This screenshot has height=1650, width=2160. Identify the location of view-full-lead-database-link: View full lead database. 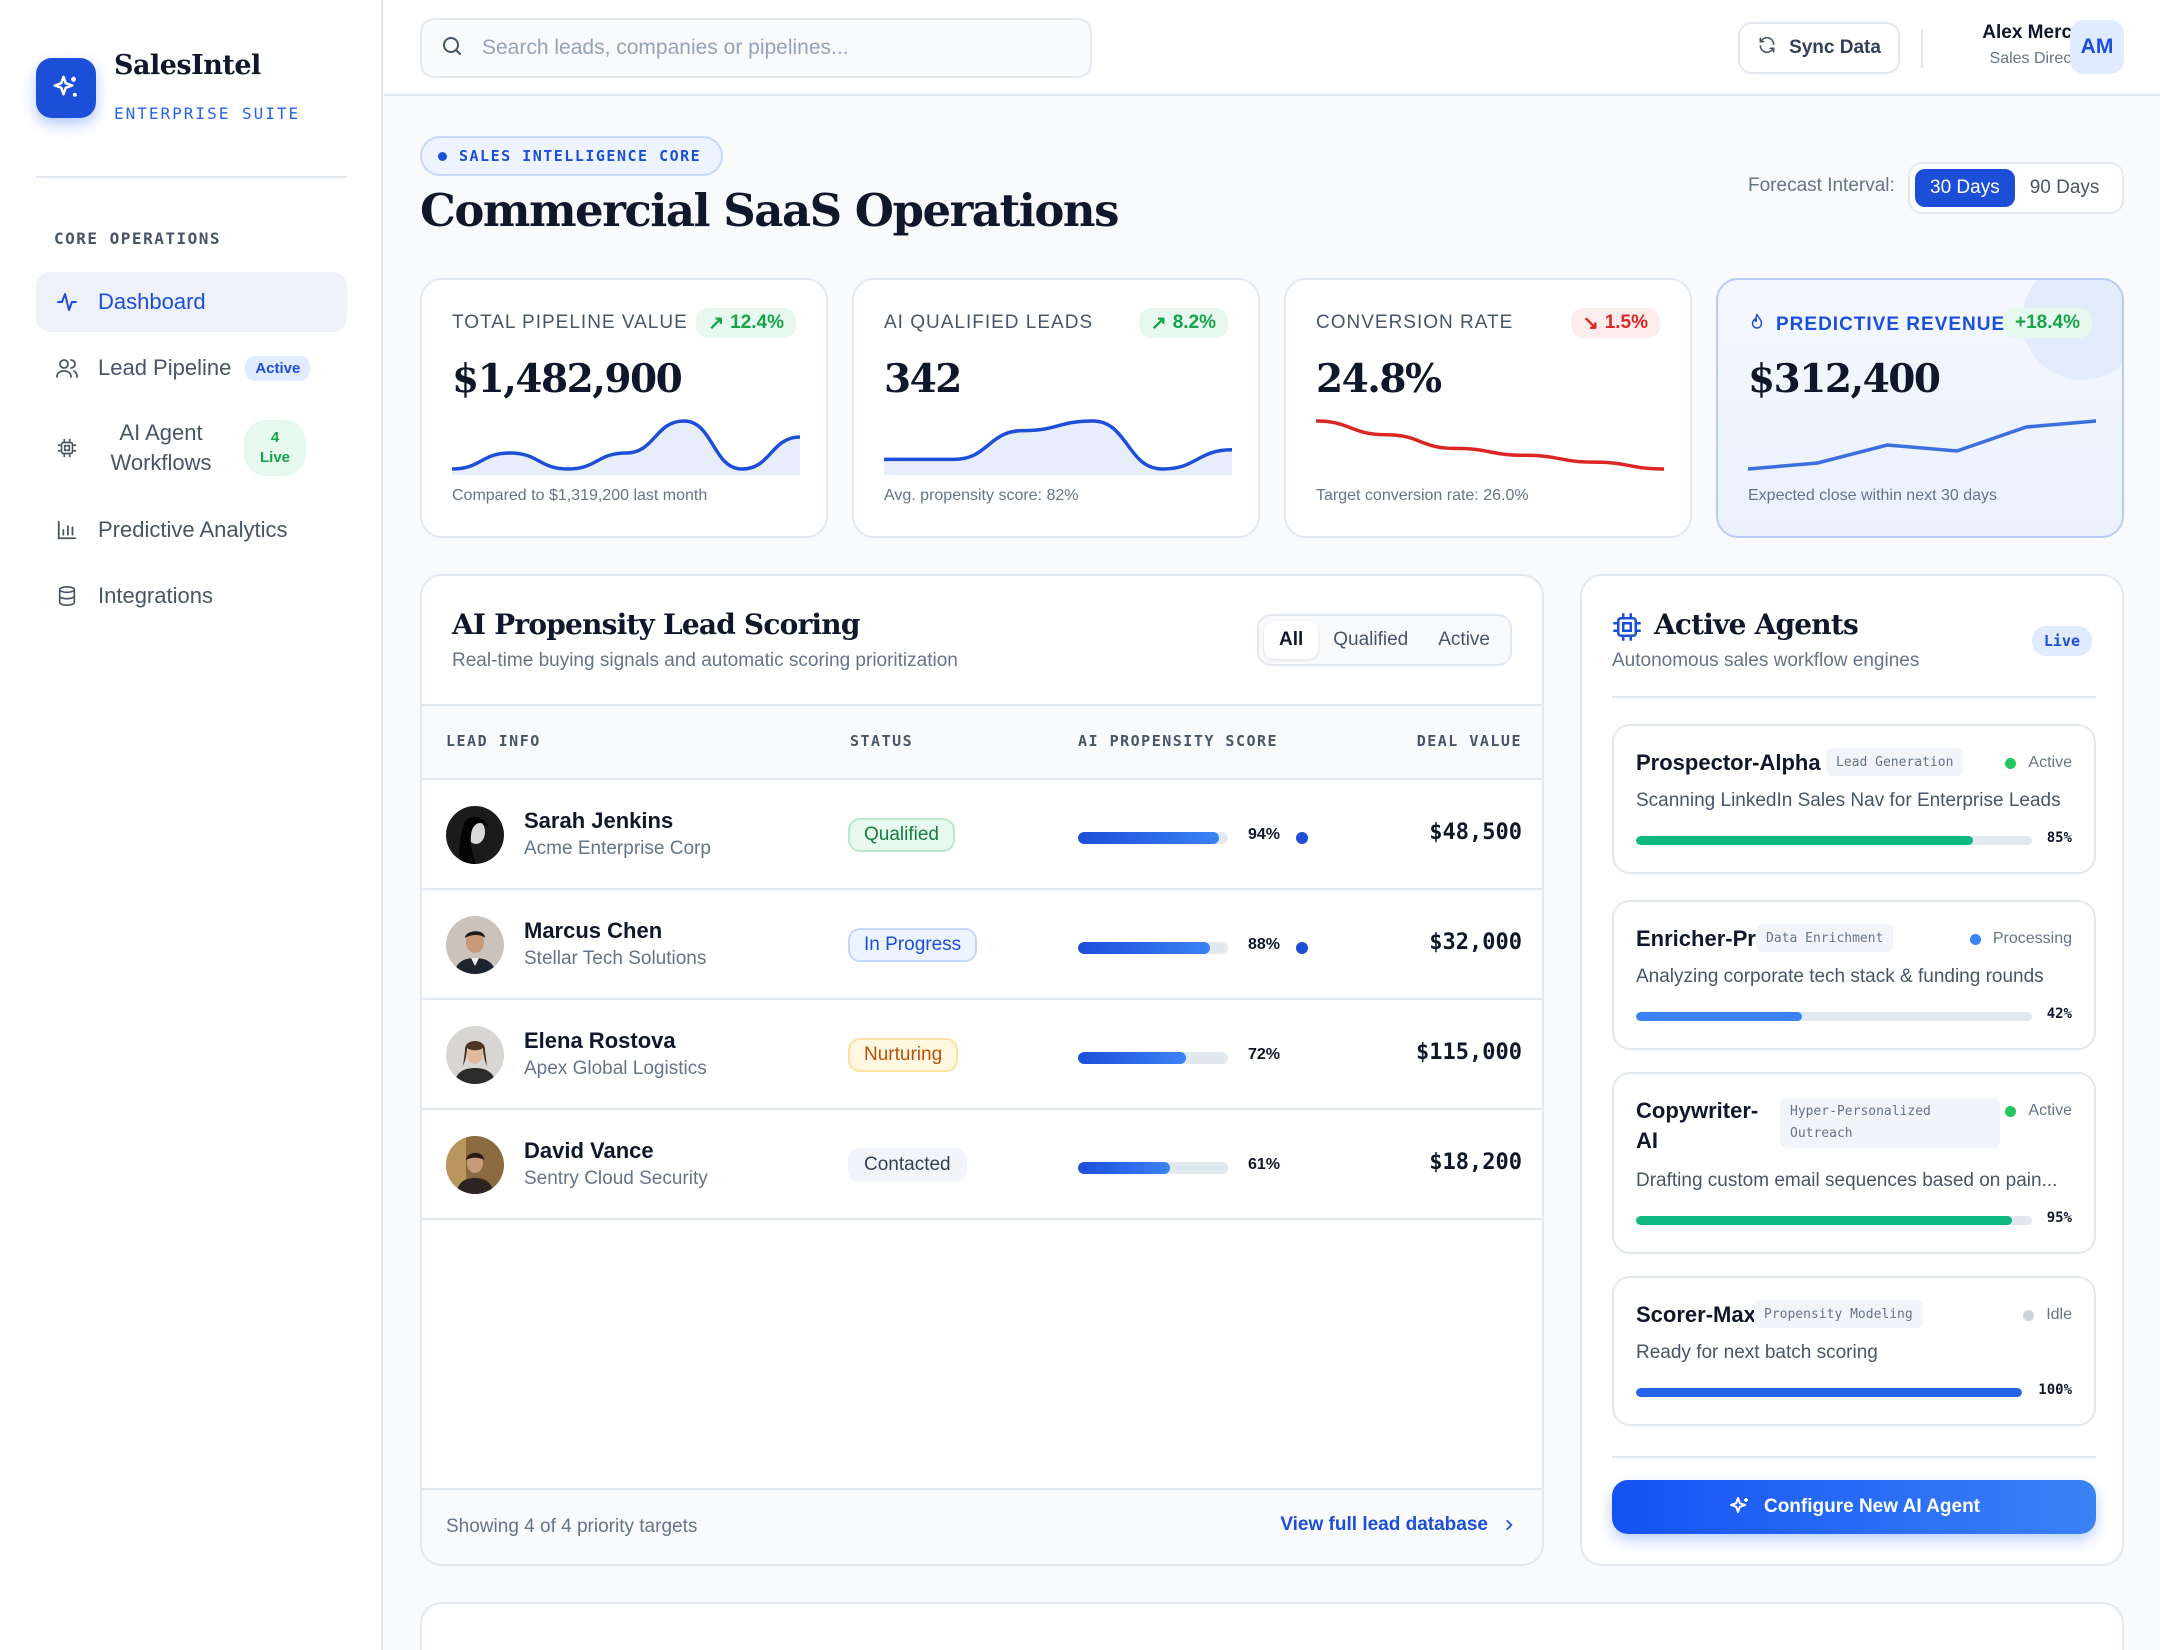
(1398, 1525).